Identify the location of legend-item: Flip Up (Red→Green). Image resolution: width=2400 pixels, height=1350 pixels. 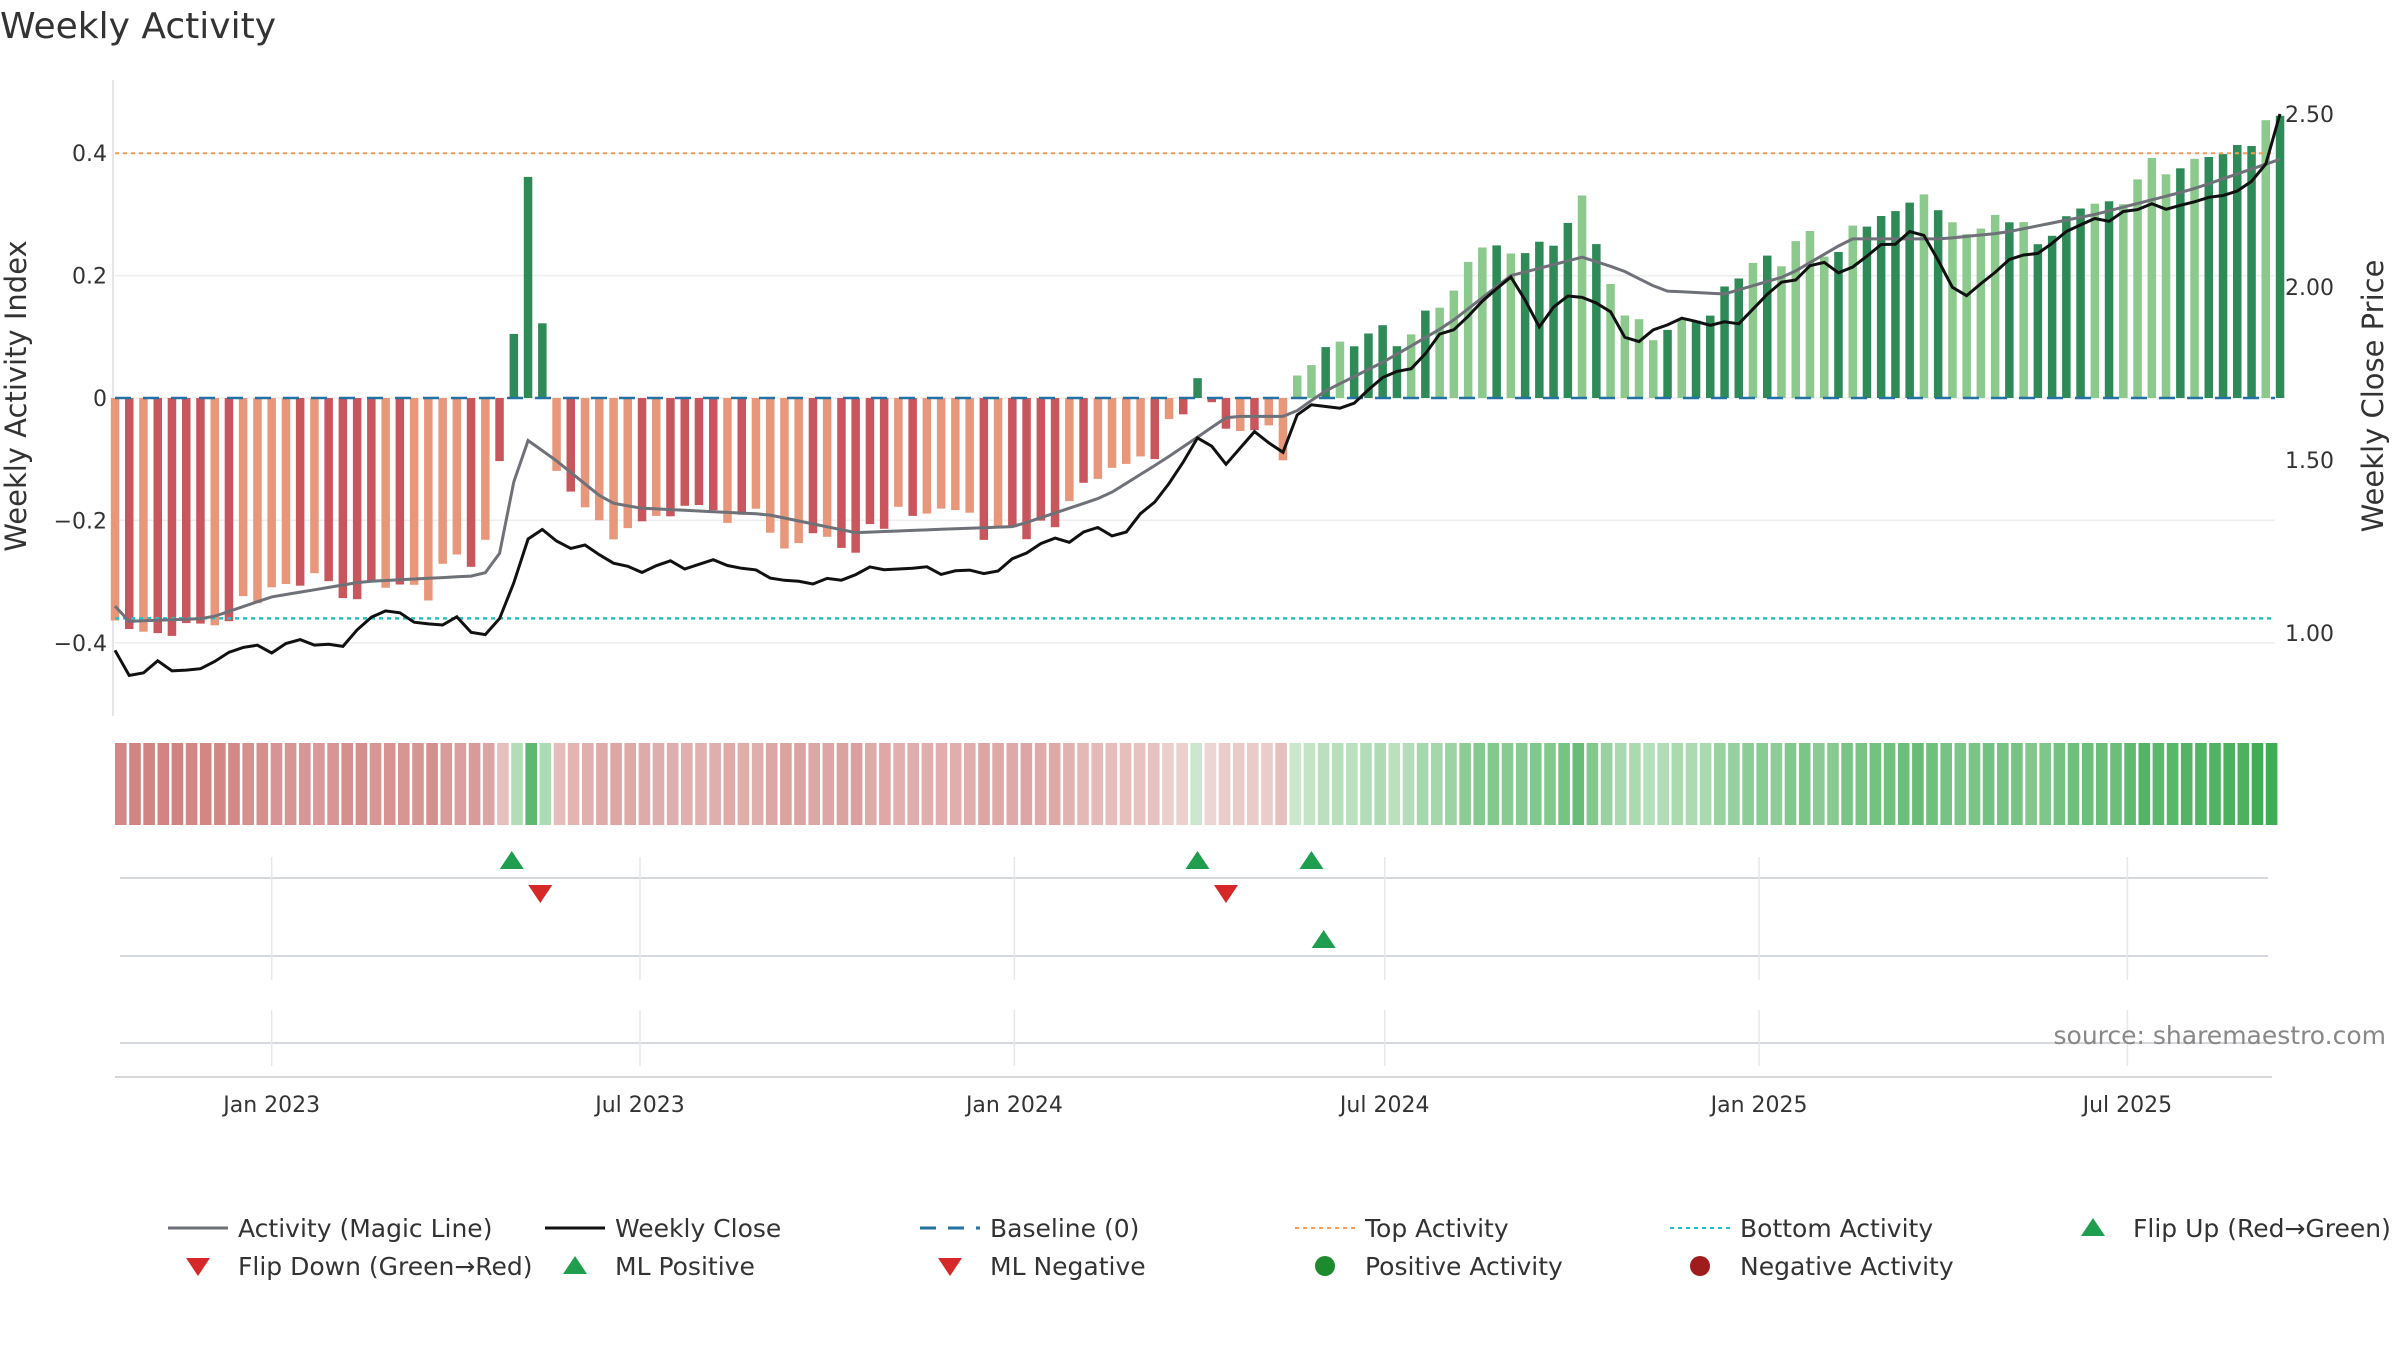
(2236, 1228).